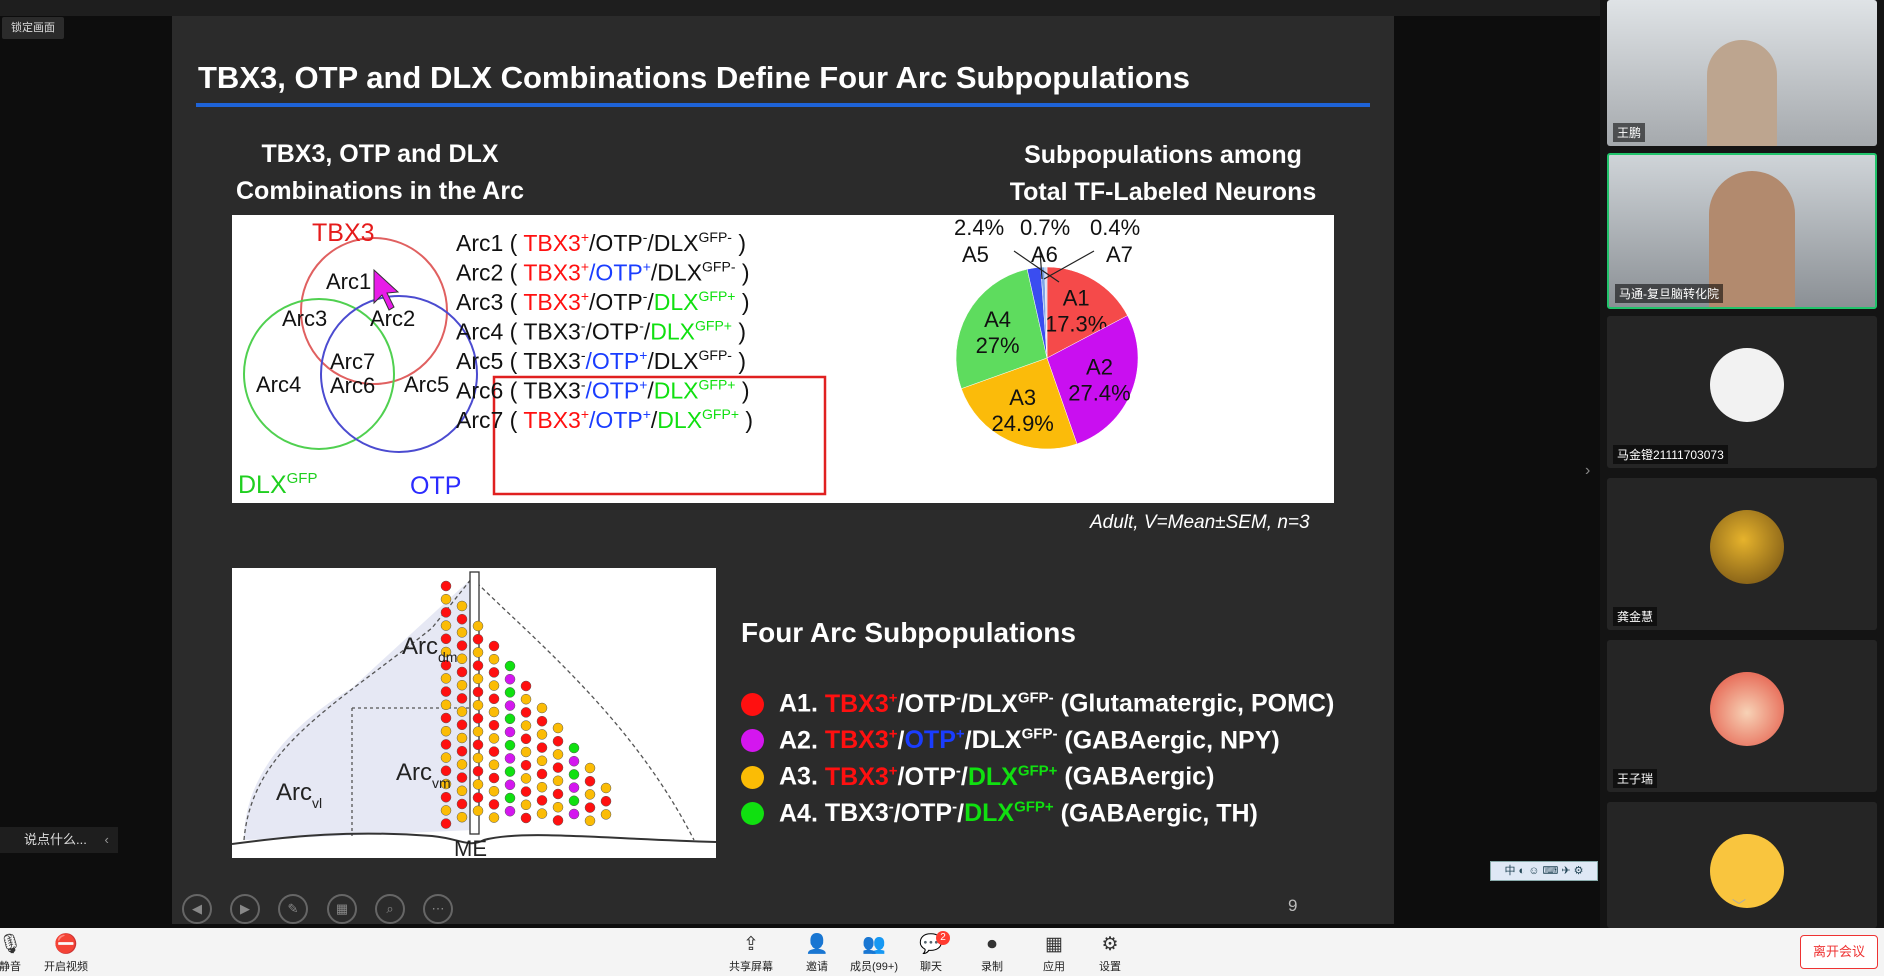  Describe the element at coordinates (435, 486) in the screenshot. I see `venn-otp-label: OTP` at that location.